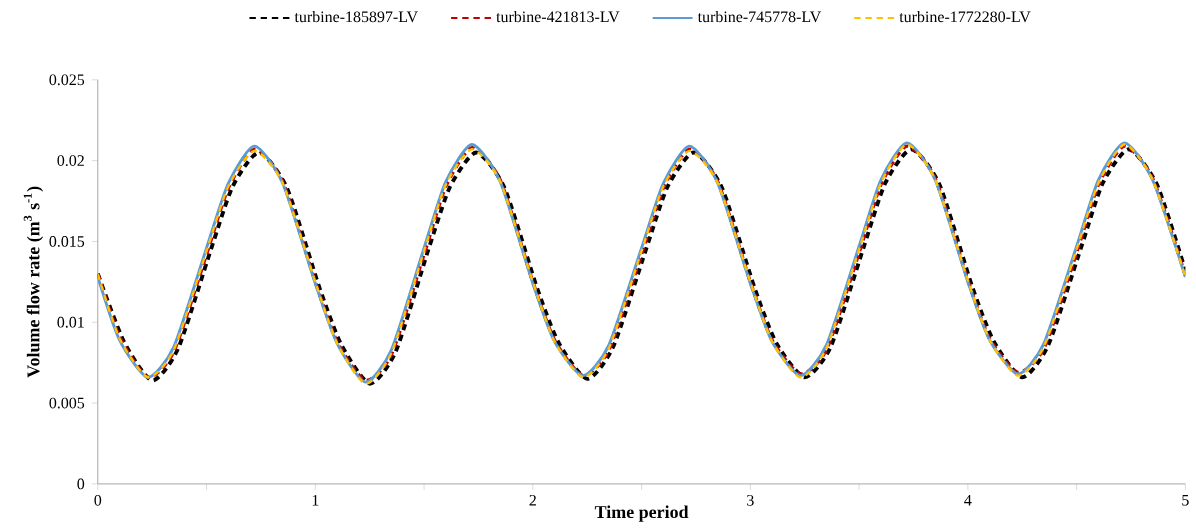  Describe the element at coordinates (70, 322) in the screenshot. I see `y-tick-label: 0.01` at that location.